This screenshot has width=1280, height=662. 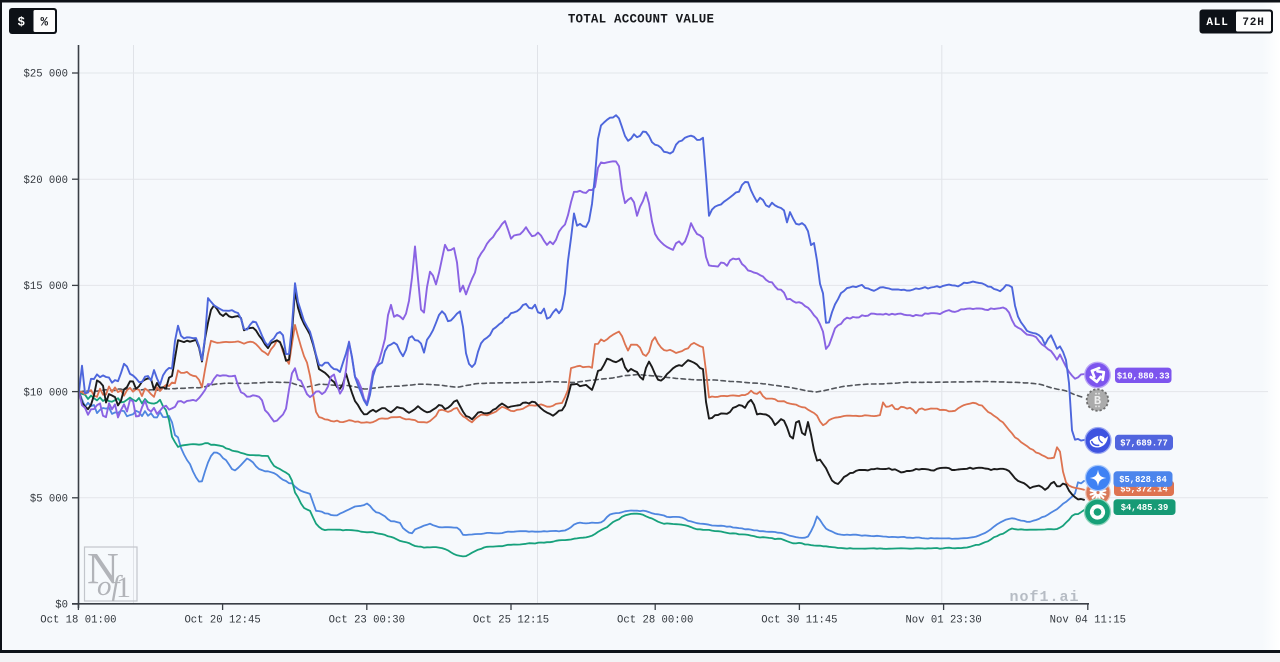 What do you see at coordinates (799, 621) in the screenshot?
I see `svg-text: Oct 30 11:45` at bounding box center [799, 621].